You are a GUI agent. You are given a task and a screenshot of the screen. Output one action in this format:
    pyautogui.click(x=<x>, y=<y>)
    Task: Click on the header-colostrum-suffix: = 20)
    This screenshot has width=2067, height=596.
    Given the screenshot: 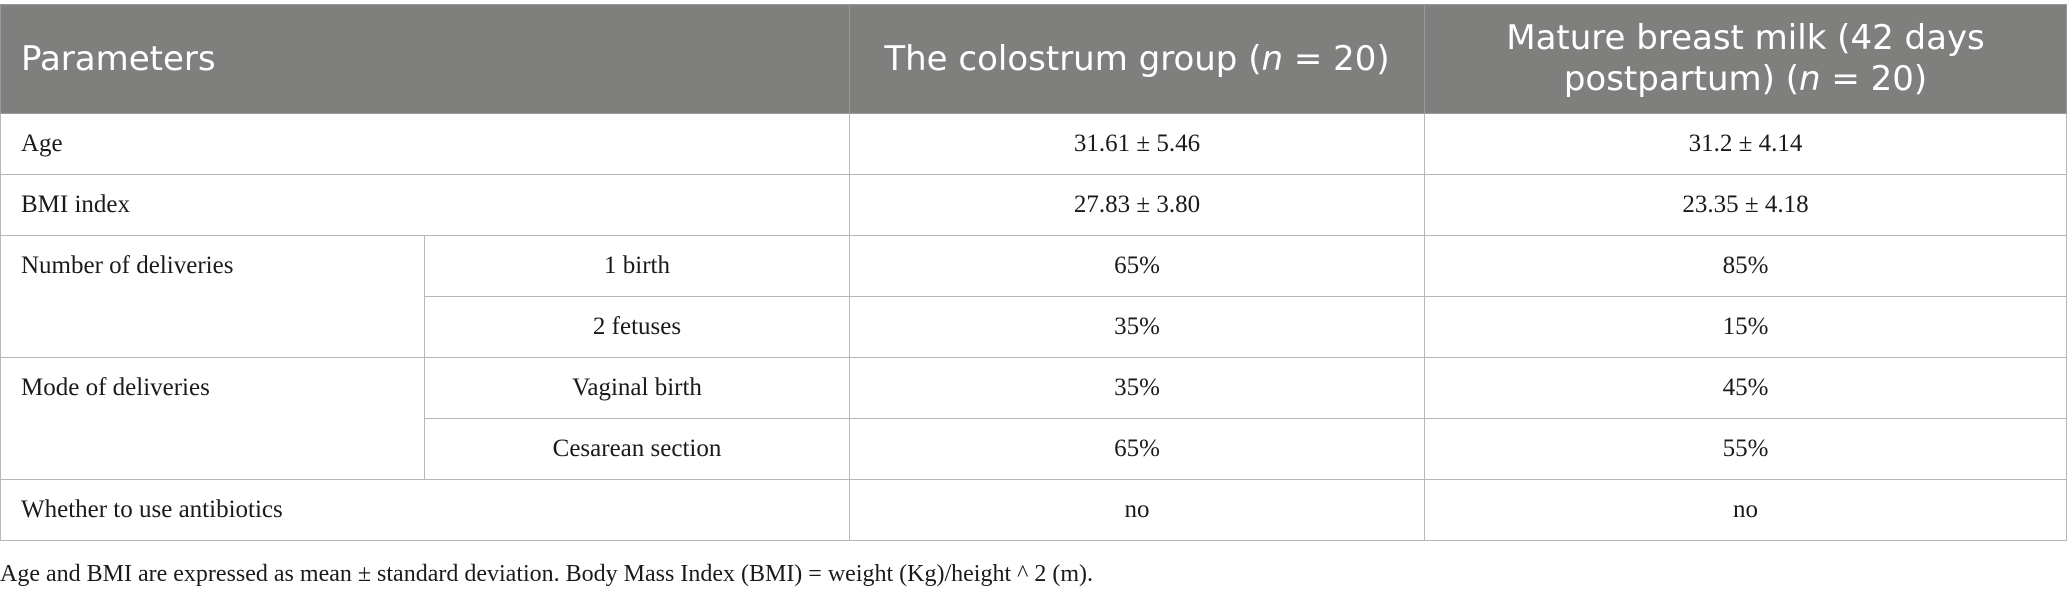 What is the action you would take?
    pyautogui.click(x=1336, y=58)
    